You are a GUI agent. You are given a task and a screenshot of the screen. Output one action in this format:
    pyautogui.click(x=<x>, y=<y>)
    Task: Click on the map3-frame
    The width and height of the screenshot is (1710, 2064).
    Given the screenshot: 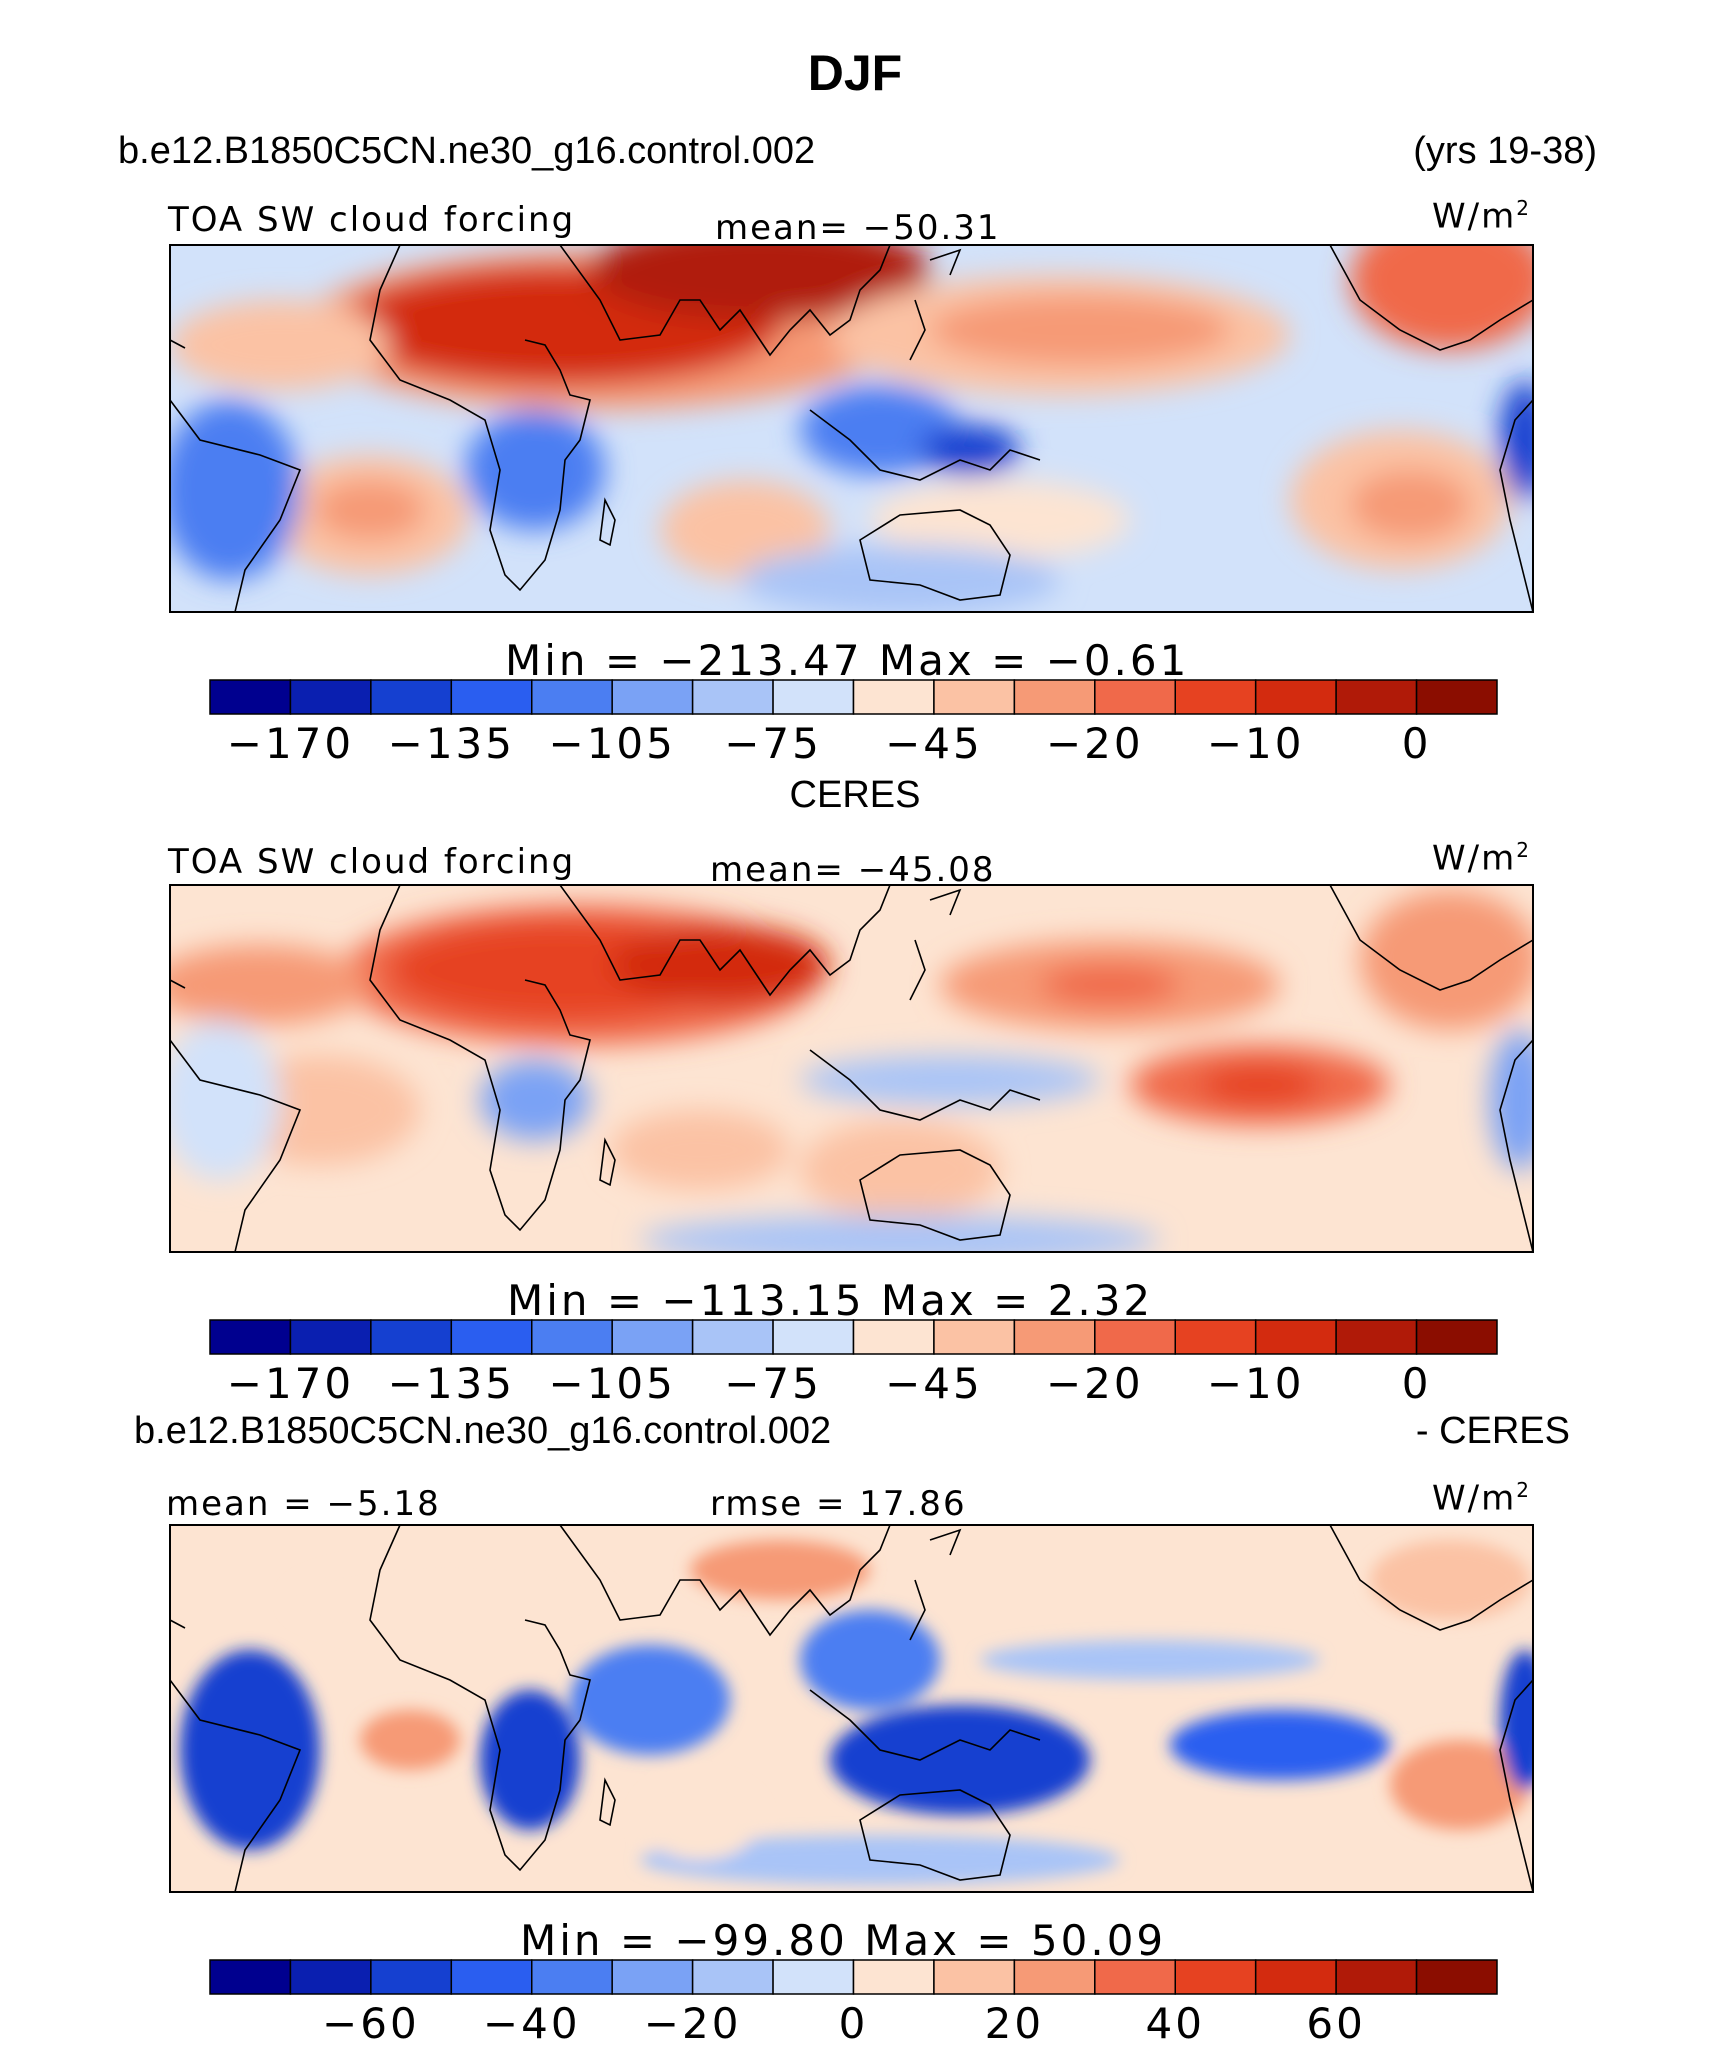 What is the action you would take?
    pyautogui.click(x=851, y=1708)
    